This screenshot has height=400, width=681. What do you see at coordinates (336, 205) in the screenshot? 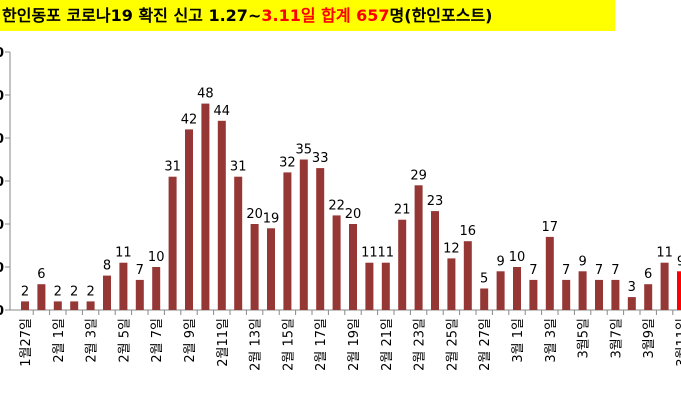
I see `data-label: 22` at bounding box center [336, 205].